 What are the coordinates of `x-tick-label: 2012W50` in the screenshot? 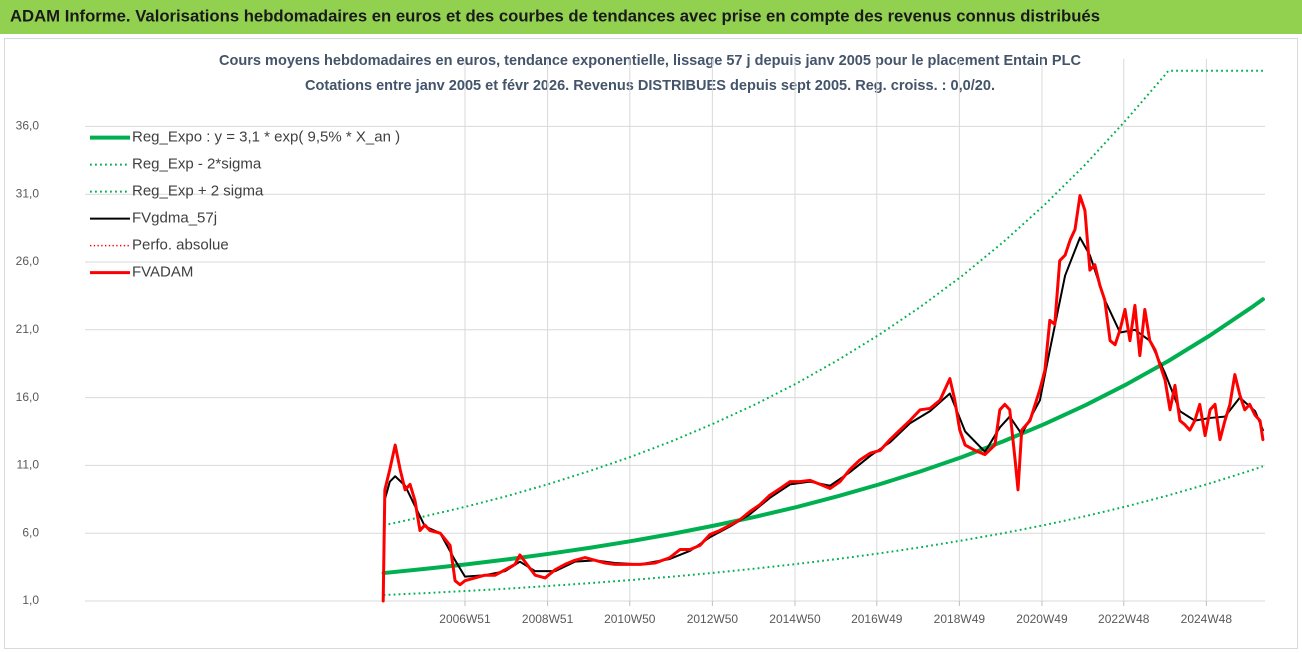 It's located at (713, 619).